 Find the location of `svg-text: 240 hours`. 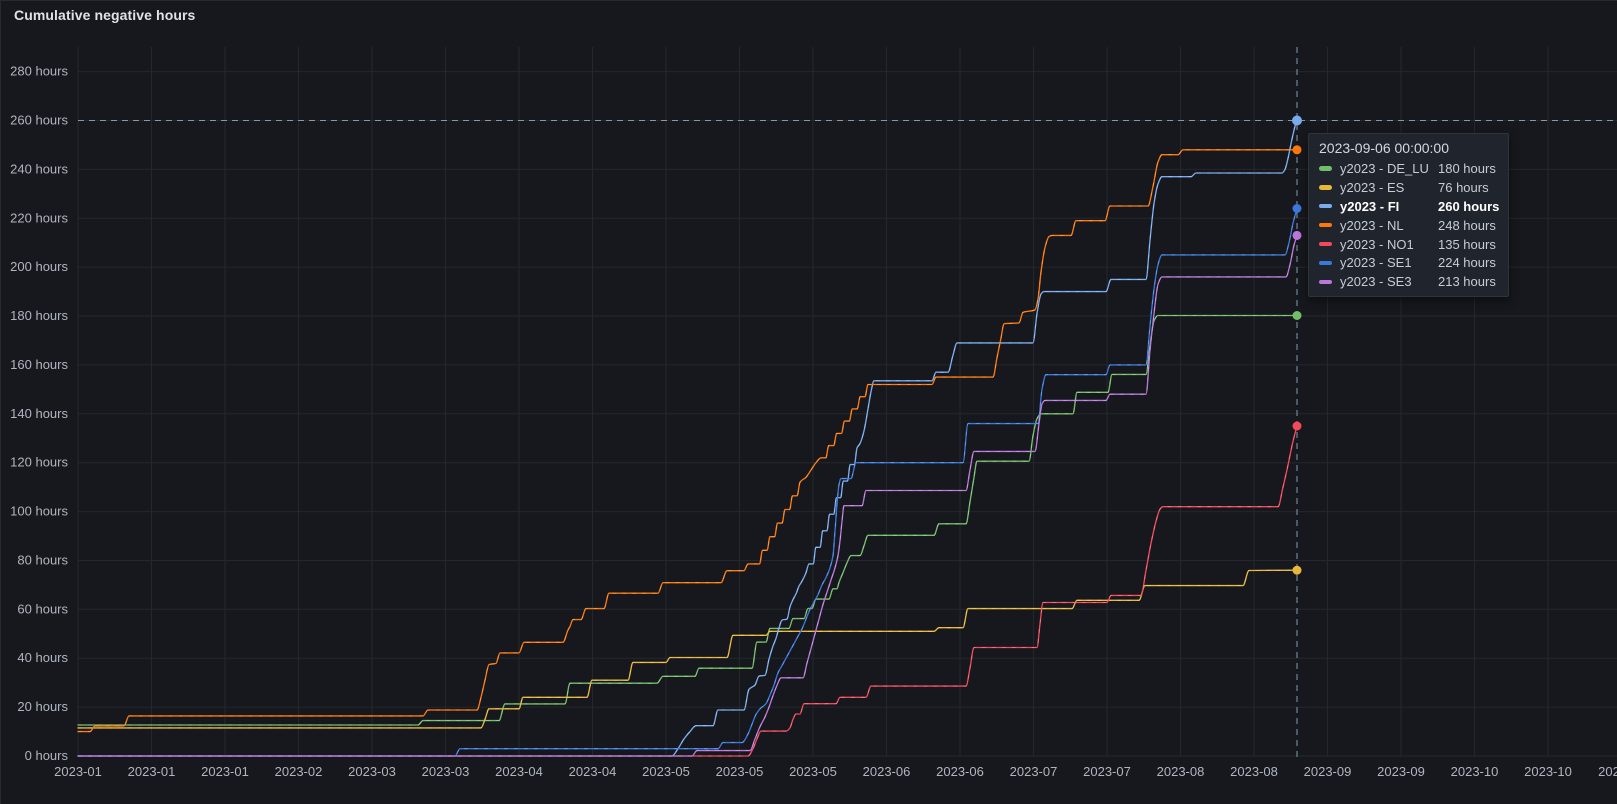

svg-text: 240 hours is located at coordinates (39, 168).